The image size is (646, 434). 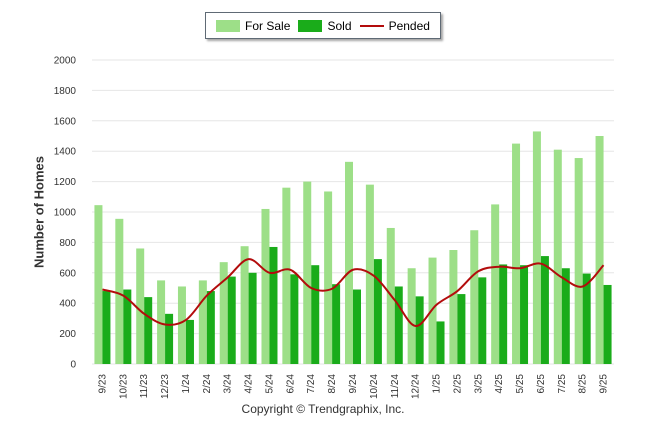 What do you see at coordinates (323, 409) in the screenshot?
I see `copyright-text: Copyright © Trendgraphix, Inc.` at bounding box center [323, 409].